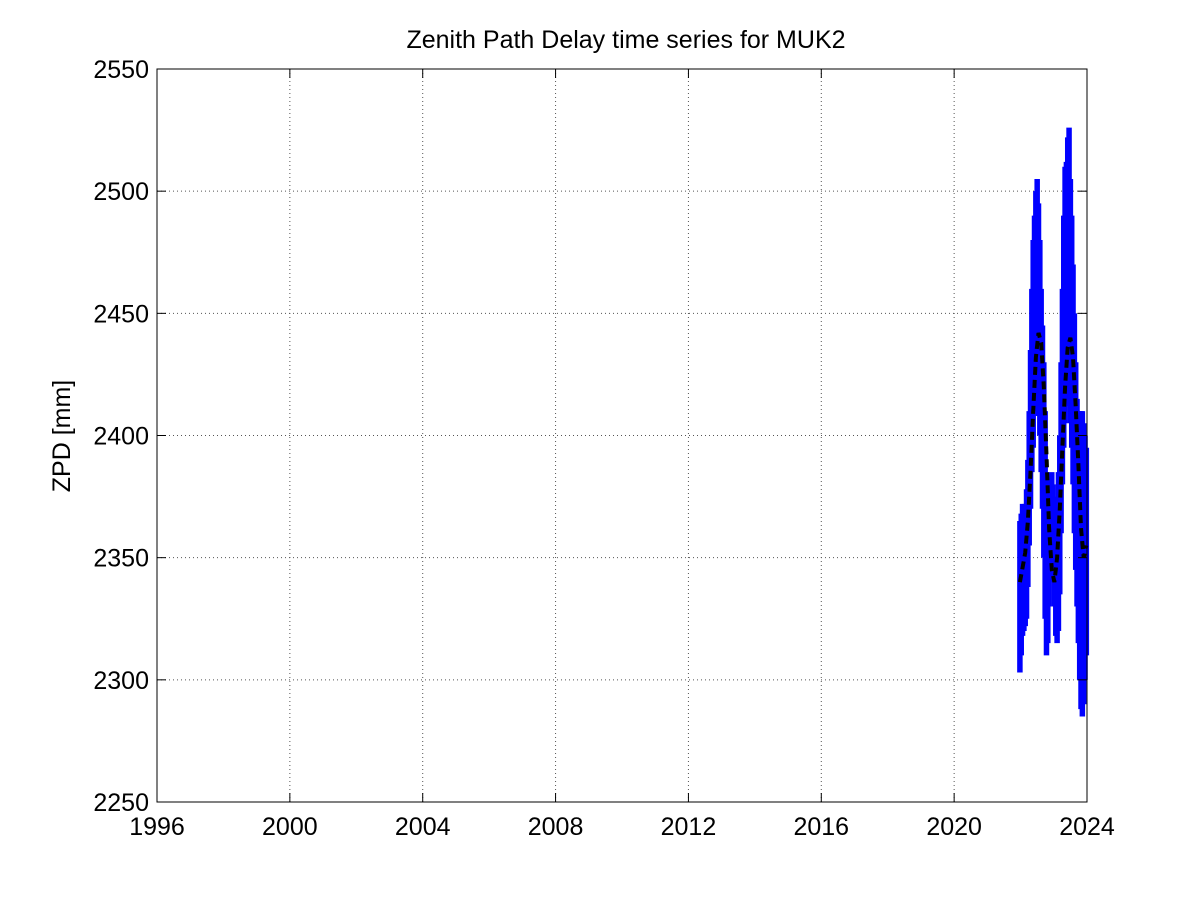 The height and width of the screenshot is (901, 1201). I want to click on y-tick-label: 2450, so click(121, 314).